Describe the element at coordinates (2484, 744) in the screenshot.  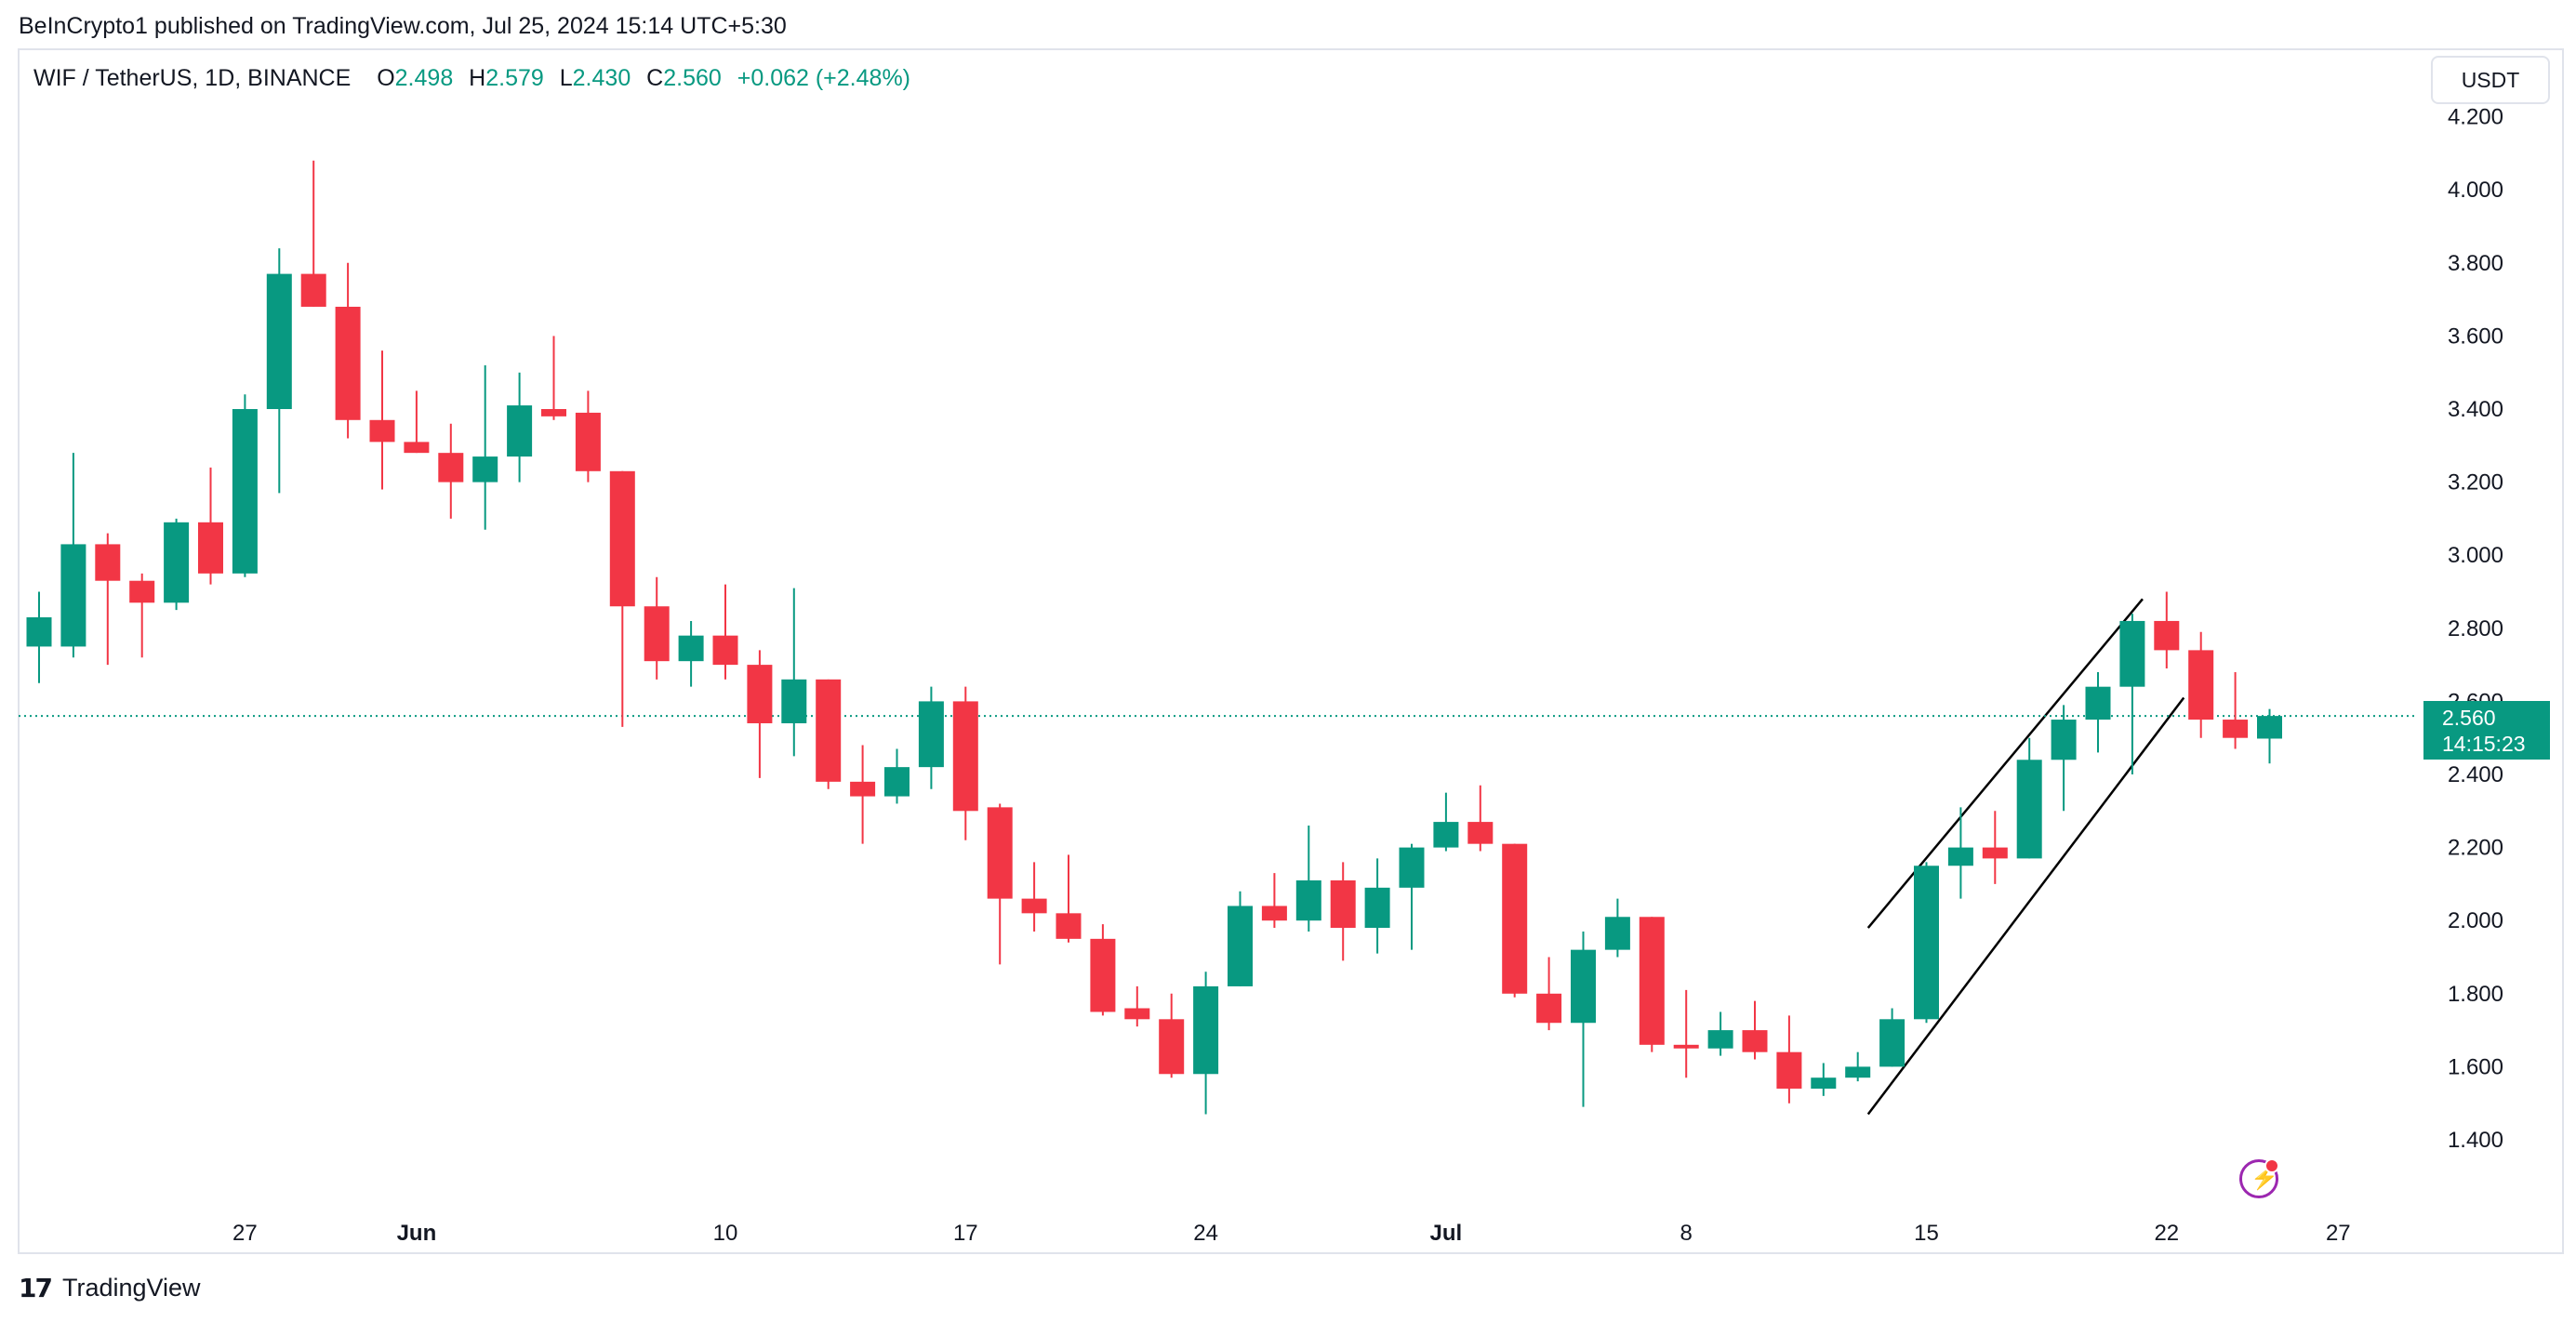
I see `bar-countdown: 14:15:23` at that location.